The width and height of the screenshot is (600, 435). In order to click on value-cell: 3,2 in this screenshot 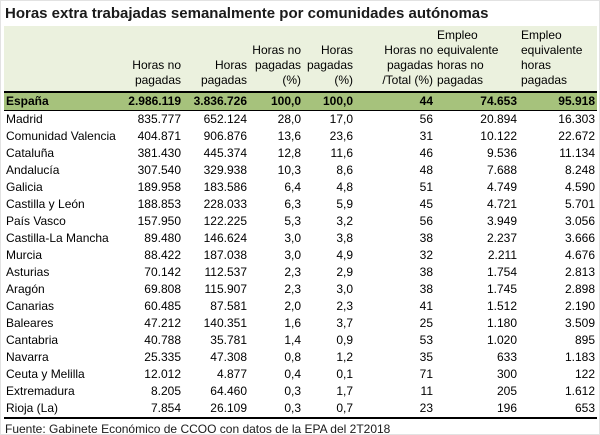, I will do `click(344, 221)`.